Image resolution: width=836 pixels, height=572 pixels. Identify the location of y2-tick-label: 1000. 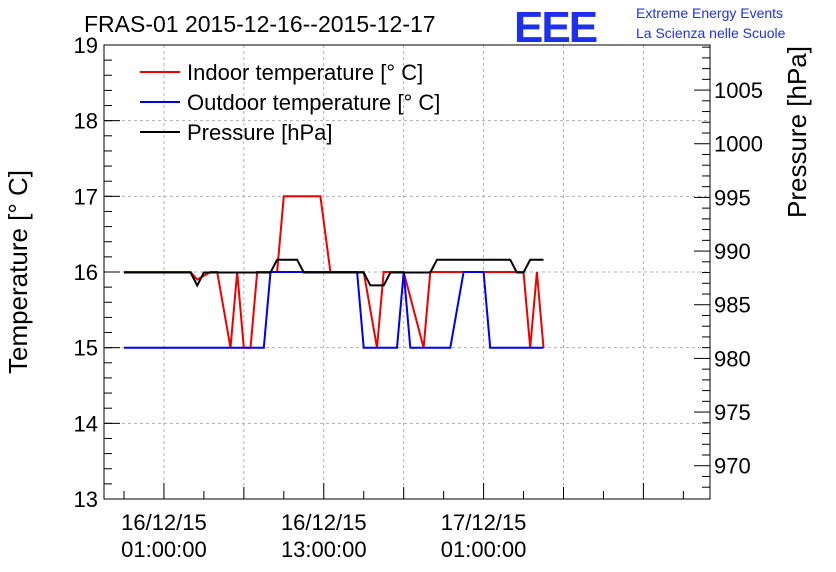
(738, 144).